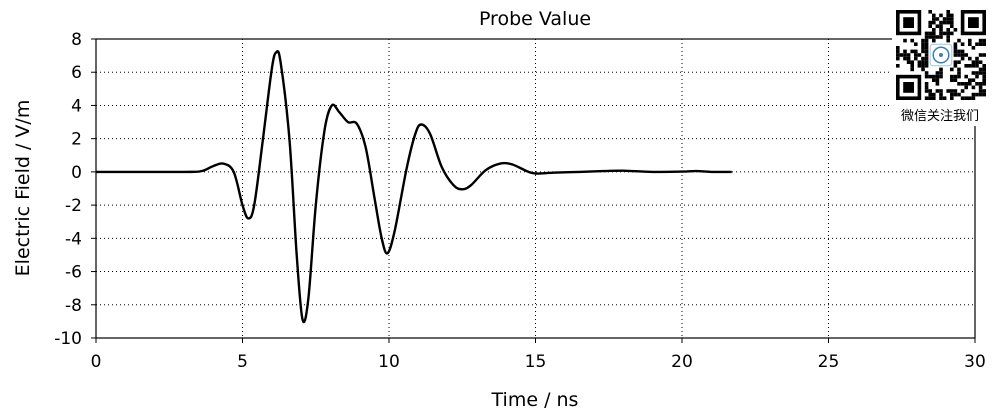 The width and height of the screenshot is (996, 416). I want to click on x-tick-label: 5, so click(242, 362).